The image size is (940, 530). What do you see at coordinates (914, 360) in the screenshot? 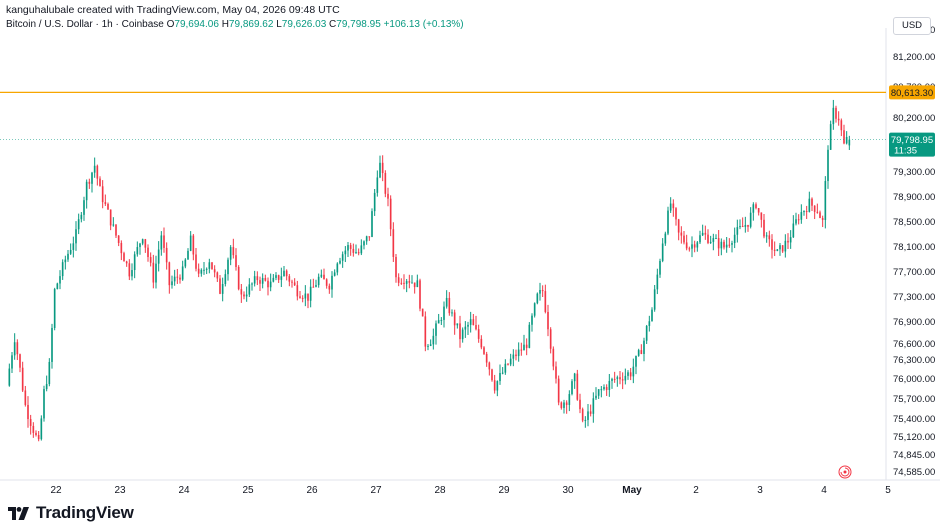
I see `y-tick-label: 76,300.00` at bounding box center [914, 360].